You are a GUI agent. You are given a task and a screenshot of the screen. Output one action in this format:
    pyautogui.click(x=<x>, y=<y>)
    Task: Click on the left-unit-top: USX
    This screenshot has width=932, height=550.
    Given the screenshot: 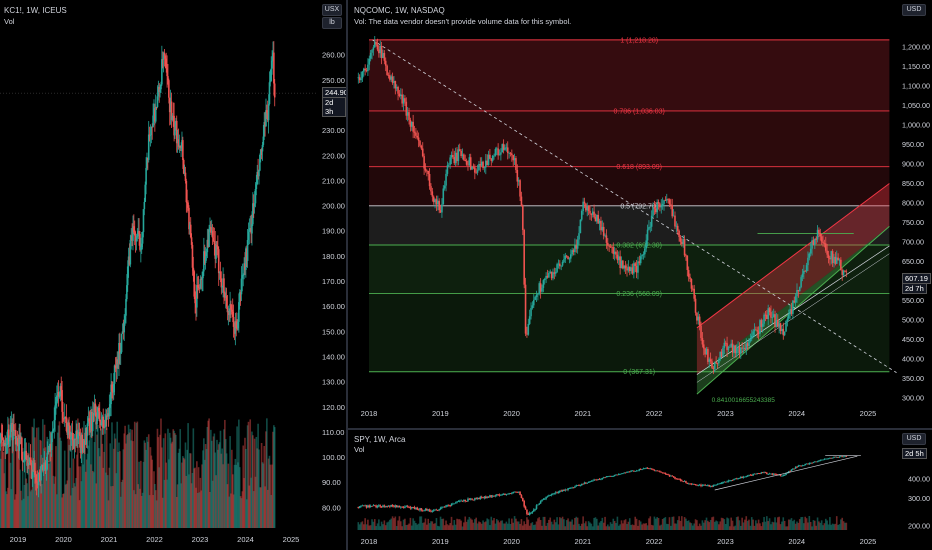 What is the action you would take?
    pyautogui.click(x=332, y=10)
    